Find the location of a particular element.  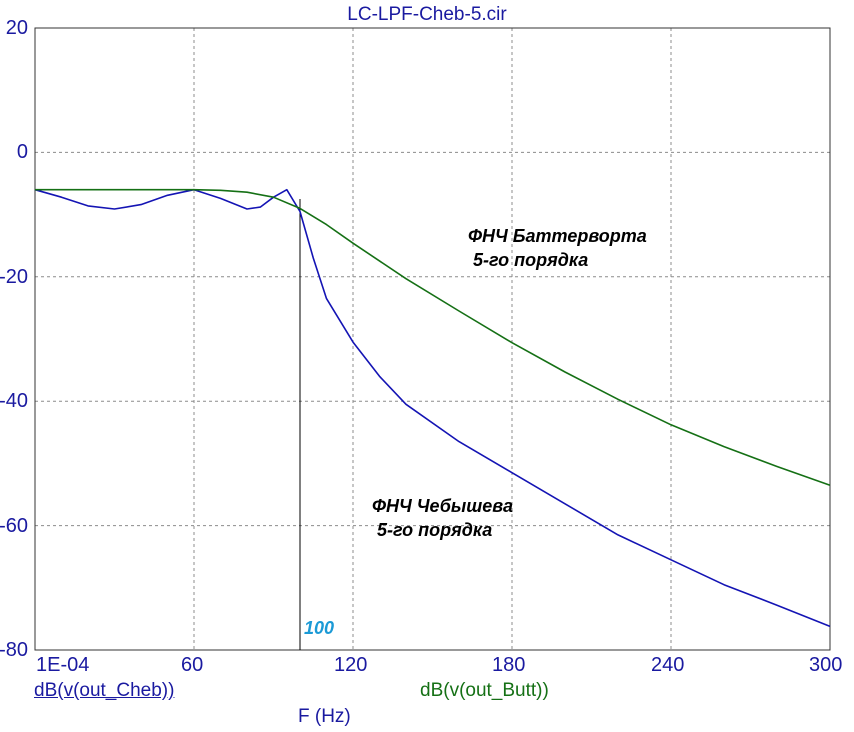

y-tick-label: 20 is located at coordinates (16, 28).